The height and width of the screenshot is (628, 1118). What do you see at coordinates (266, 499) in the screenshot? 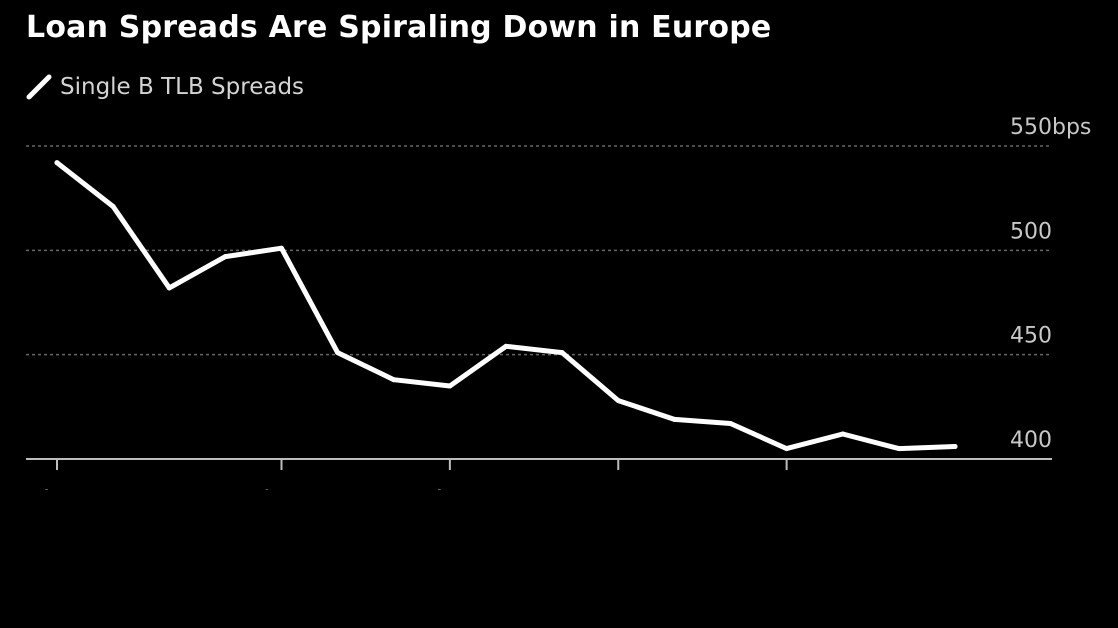
I see `x-tick-label: J` at bounding box center [266, 499].